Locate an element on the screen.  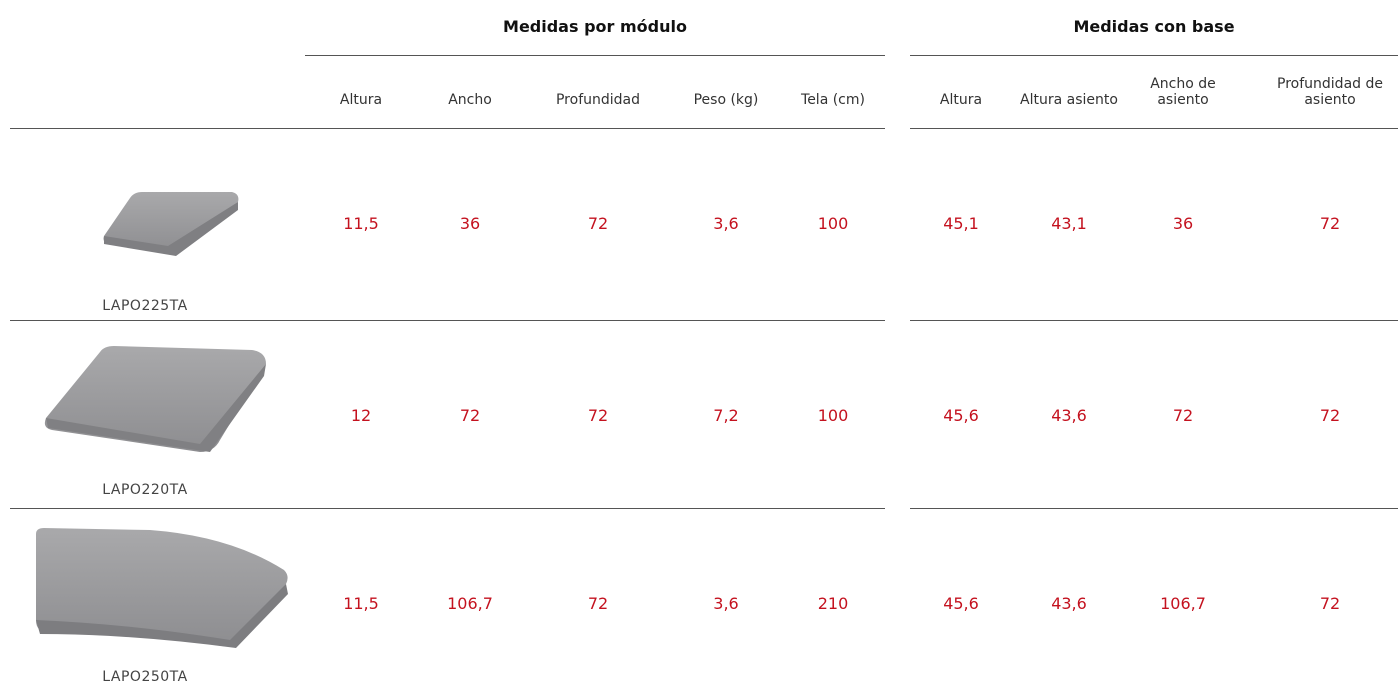
cell-value: 43,1 is located at coordinates (1069, 223).